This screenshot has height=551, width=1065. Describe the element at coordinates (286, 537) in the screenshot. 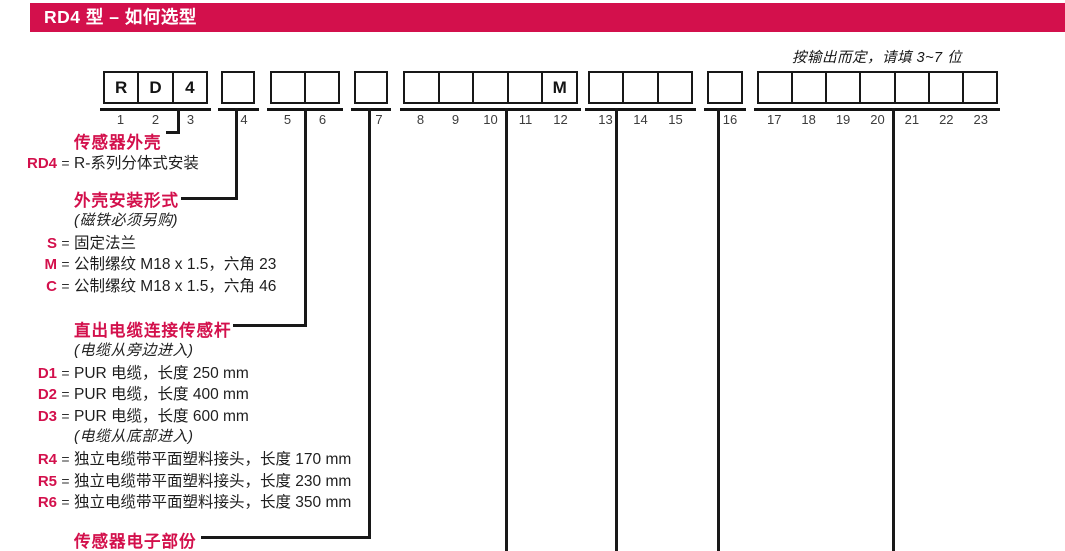

I see `connector-horizontal-electronics` at that location.